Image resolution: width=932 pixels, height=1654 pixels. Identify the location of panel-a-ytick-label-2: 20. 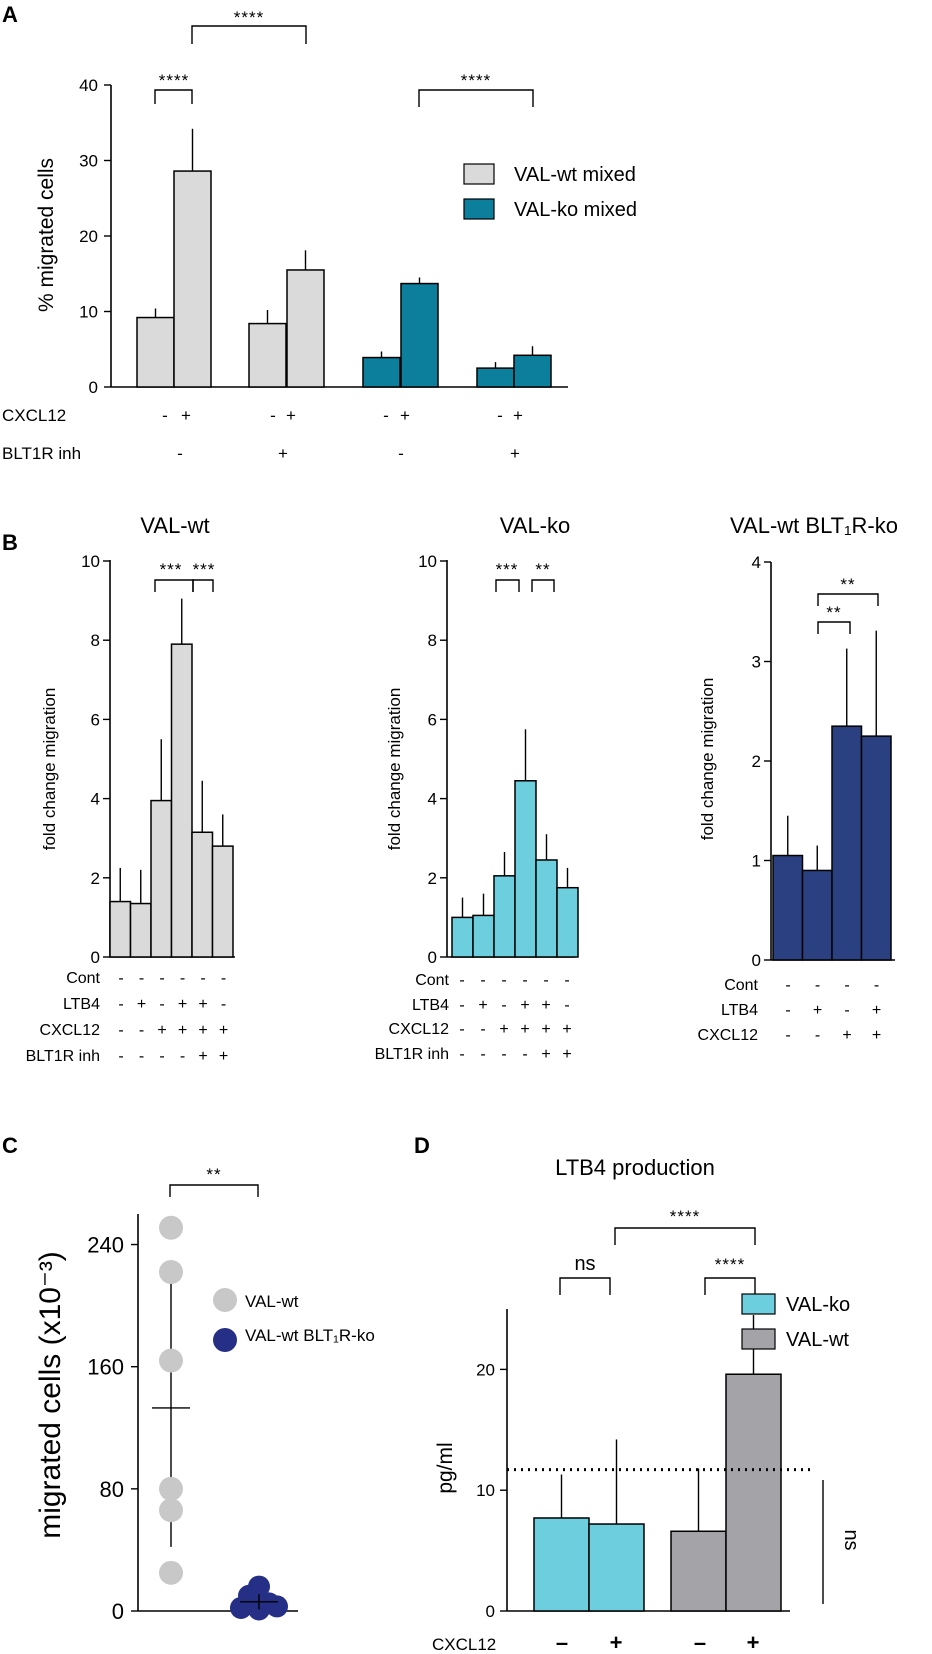
(88, 236).